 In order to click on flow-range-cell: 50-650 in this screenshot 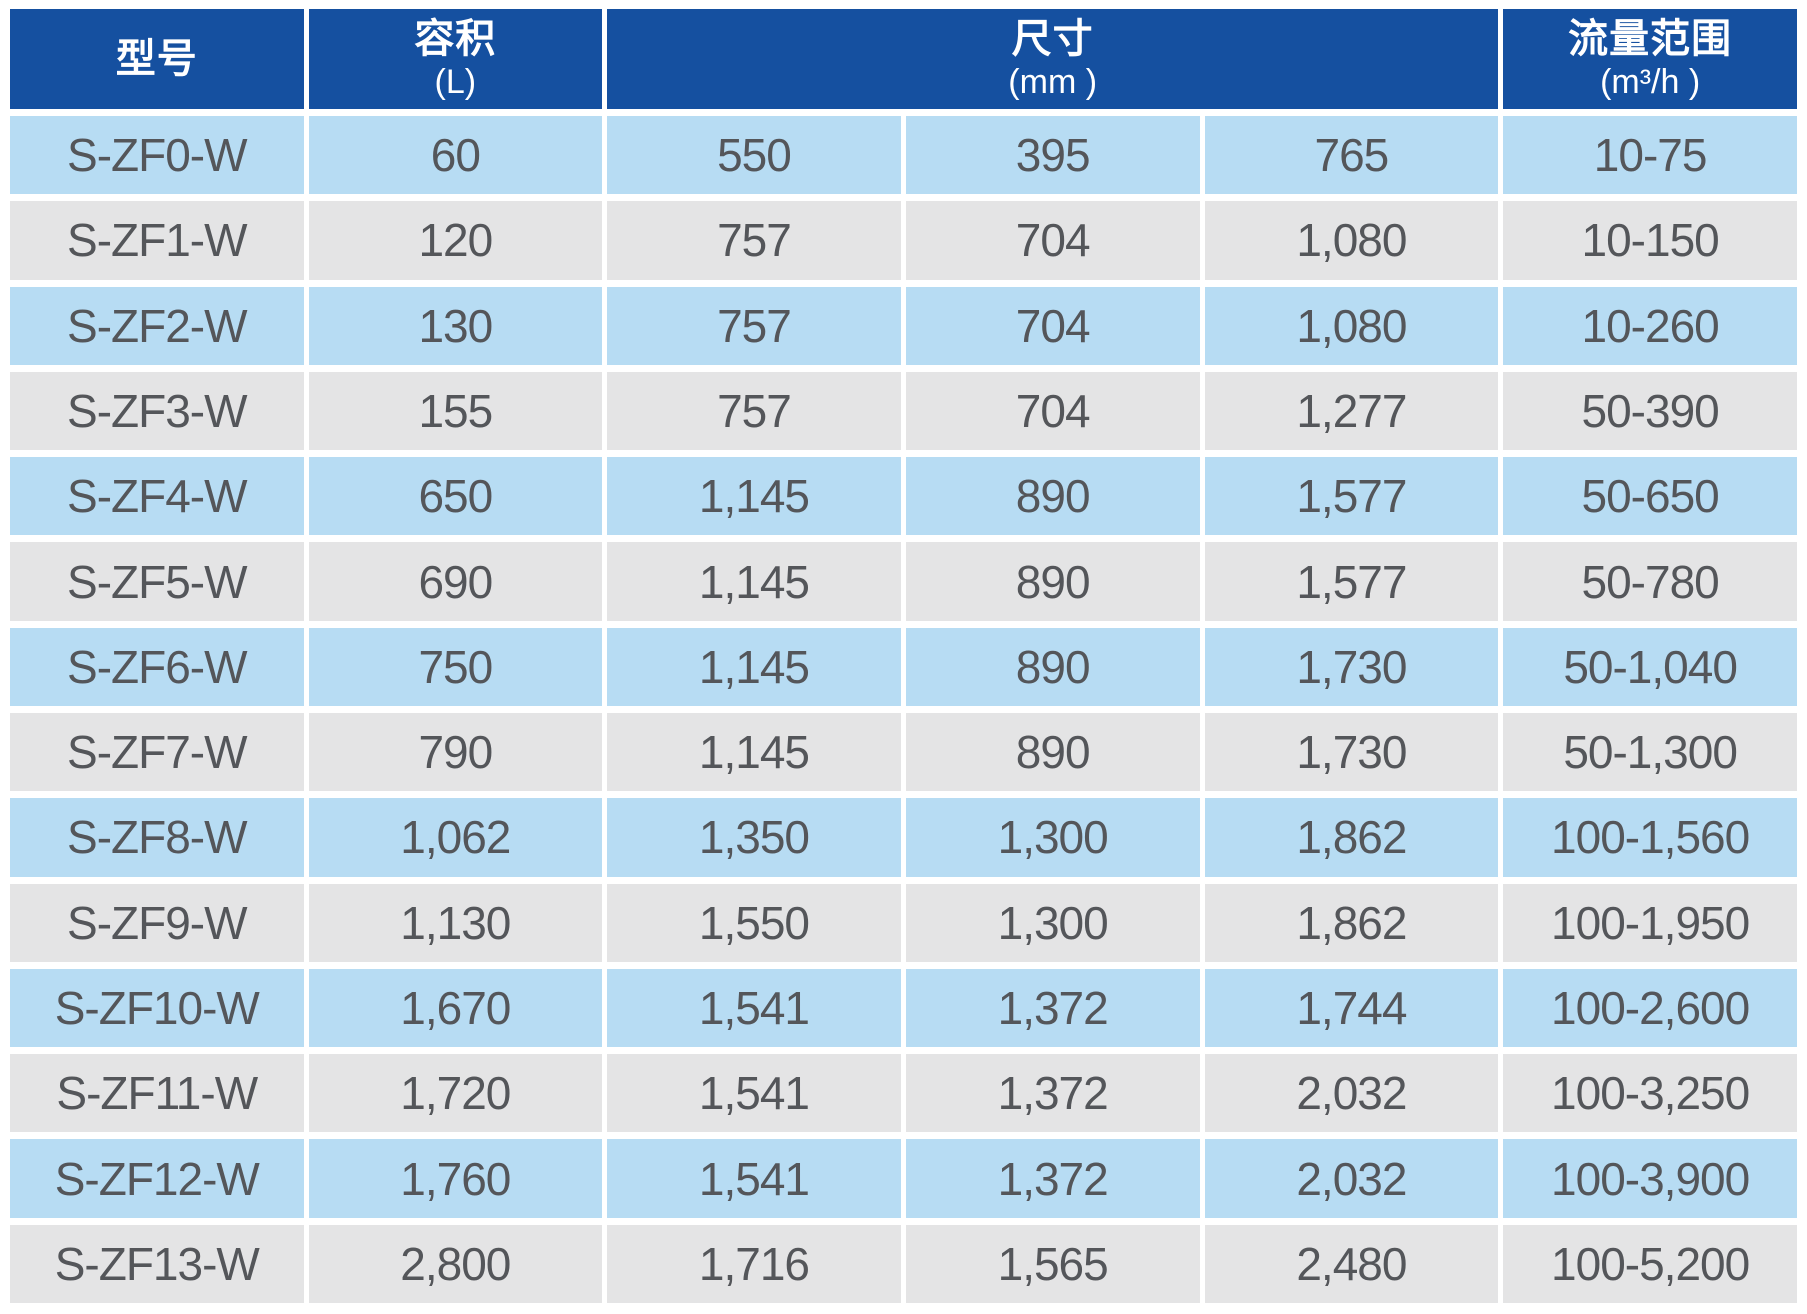, I will do `click(1650, 496)`.